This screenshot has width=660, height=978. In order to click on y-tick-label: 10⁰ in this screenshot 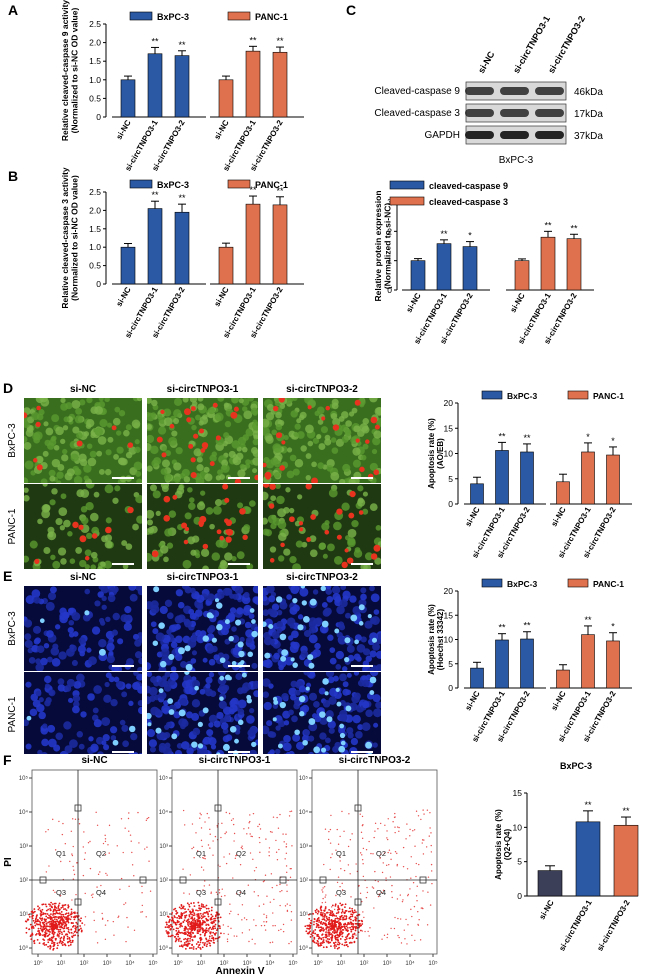, I will do `click(304, 948)`.